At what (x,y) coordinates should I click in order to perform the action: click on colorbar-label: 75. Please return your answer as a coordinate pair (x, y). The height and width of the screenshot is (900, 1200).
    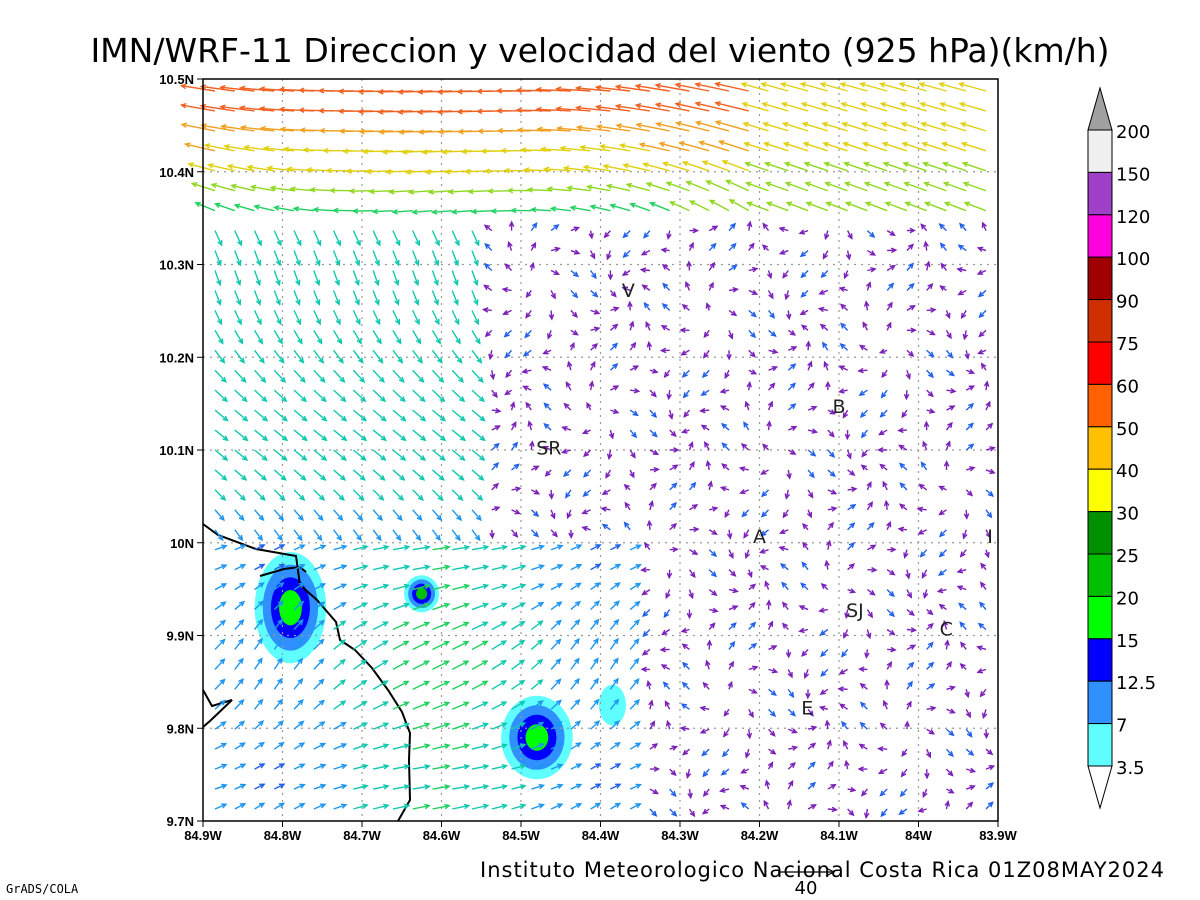
    Looking at the image, I should click on (1127, 344).